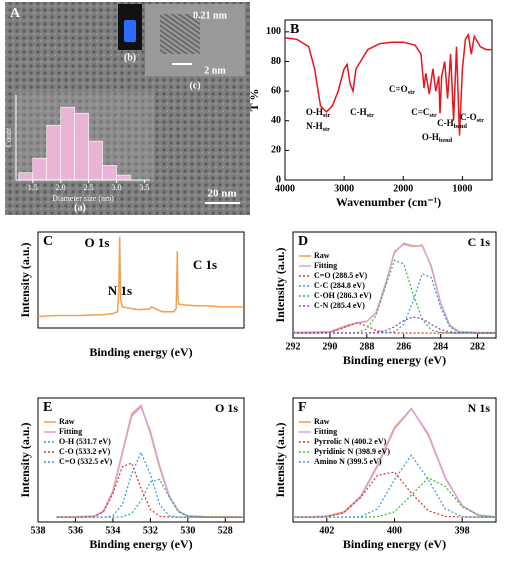 Image resolution: width=509 pixels, height=579 pixels. Describe the element at coordinates (479, 242) in the screenshot. I see `peak-label: C 1s` at that location.